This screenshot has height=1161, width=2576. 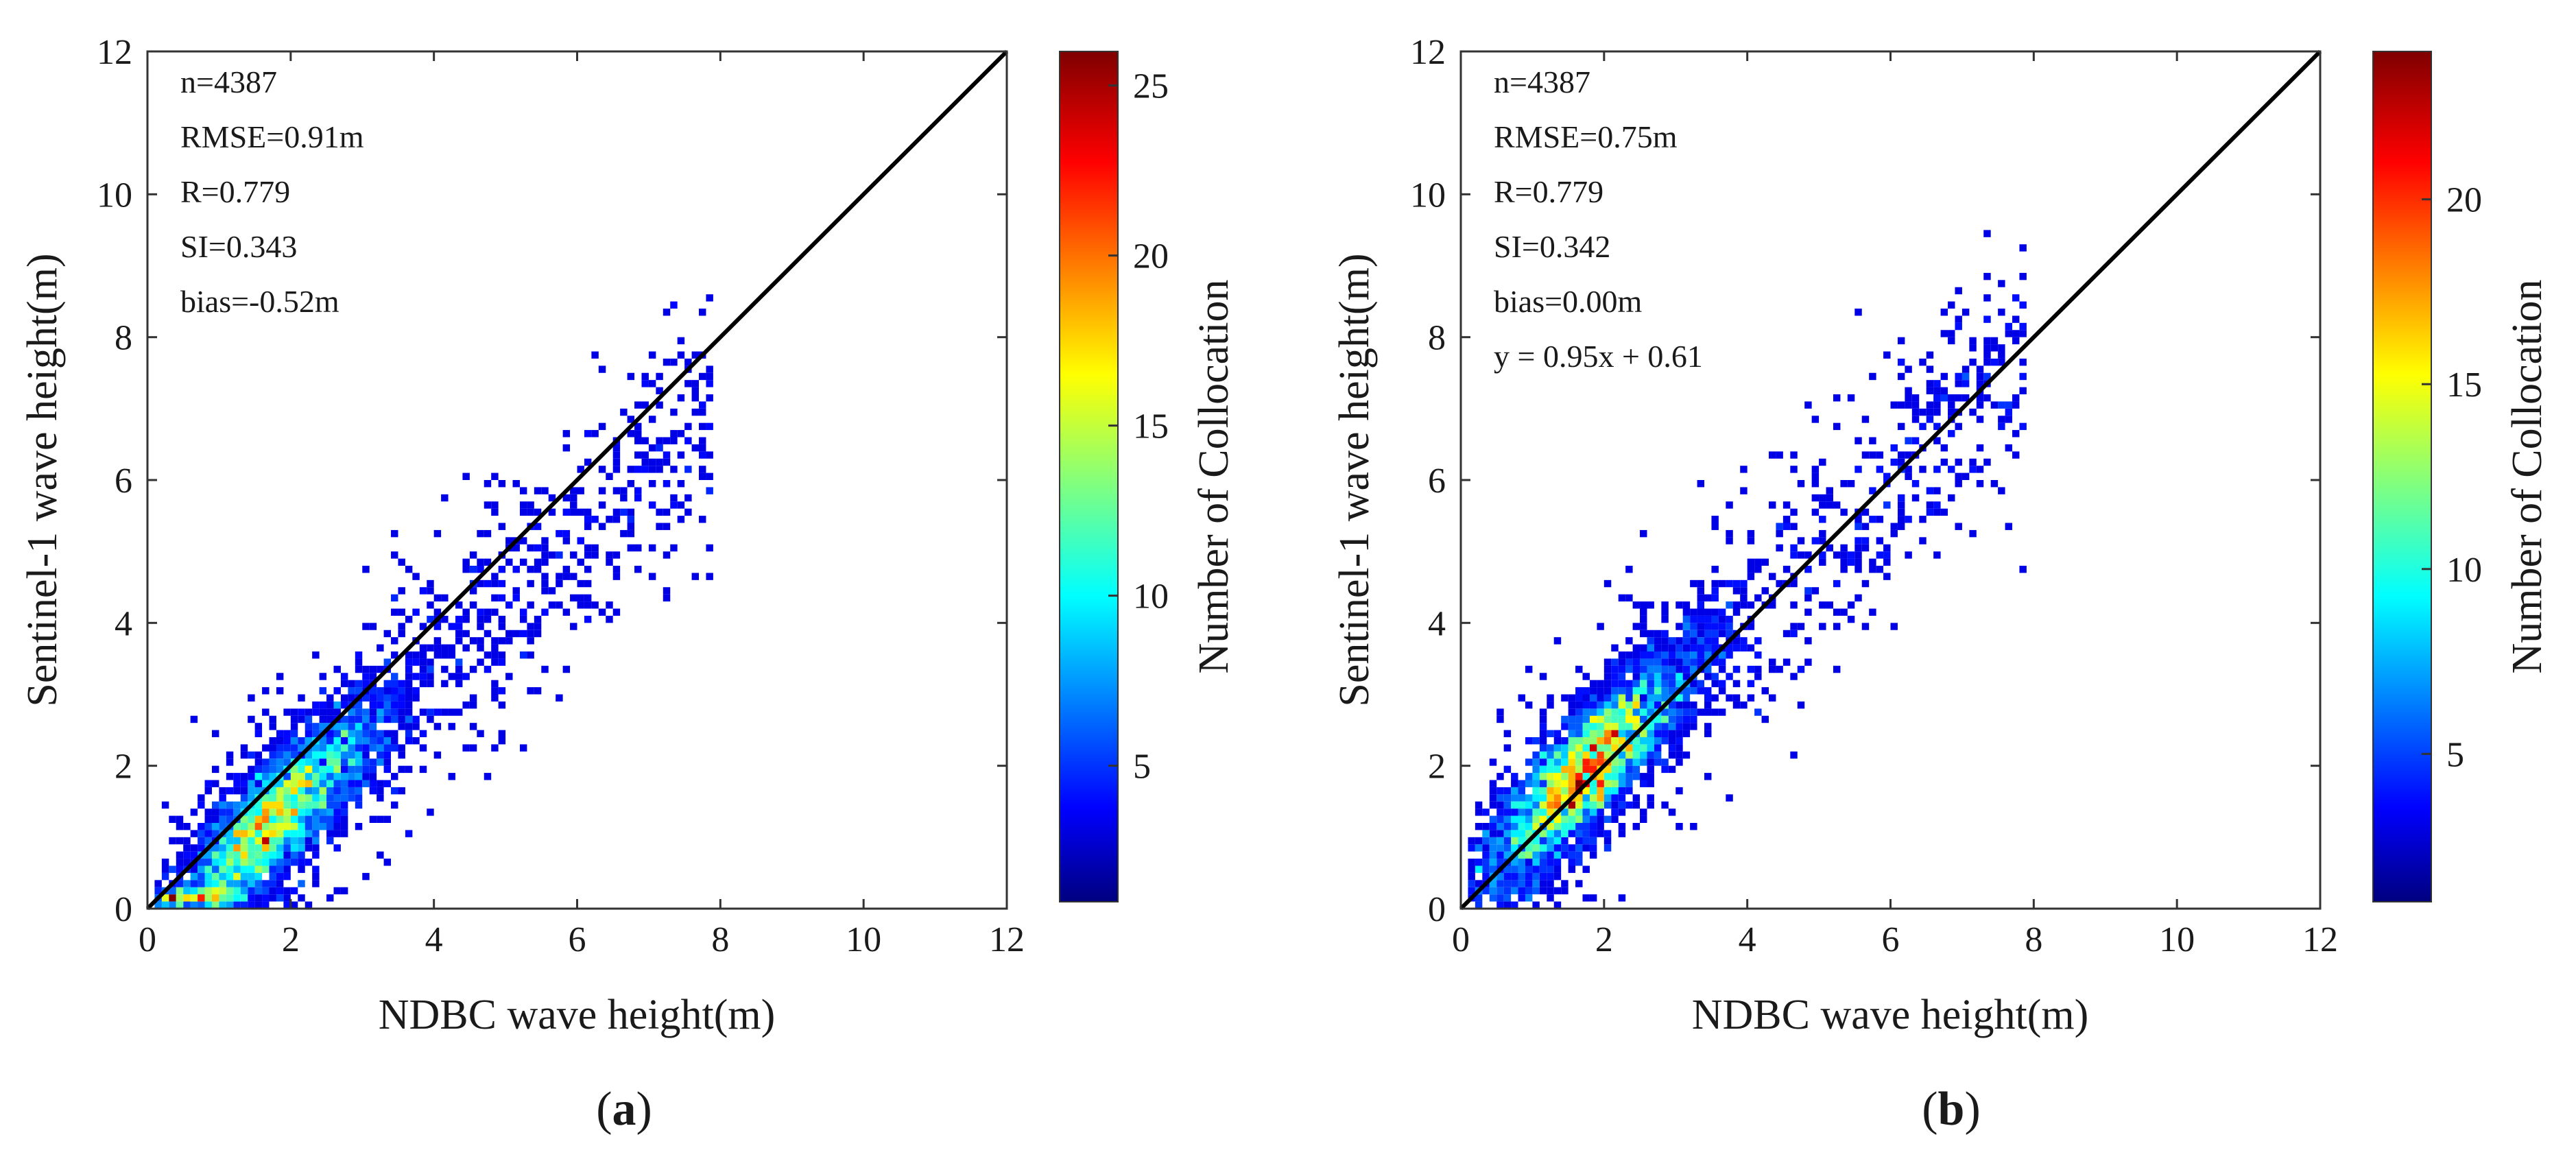 What do you see at coordinates (1951, 1109) in the screenshot?
I see `caption-b: (b)` at bounding box center [1951, 1109].